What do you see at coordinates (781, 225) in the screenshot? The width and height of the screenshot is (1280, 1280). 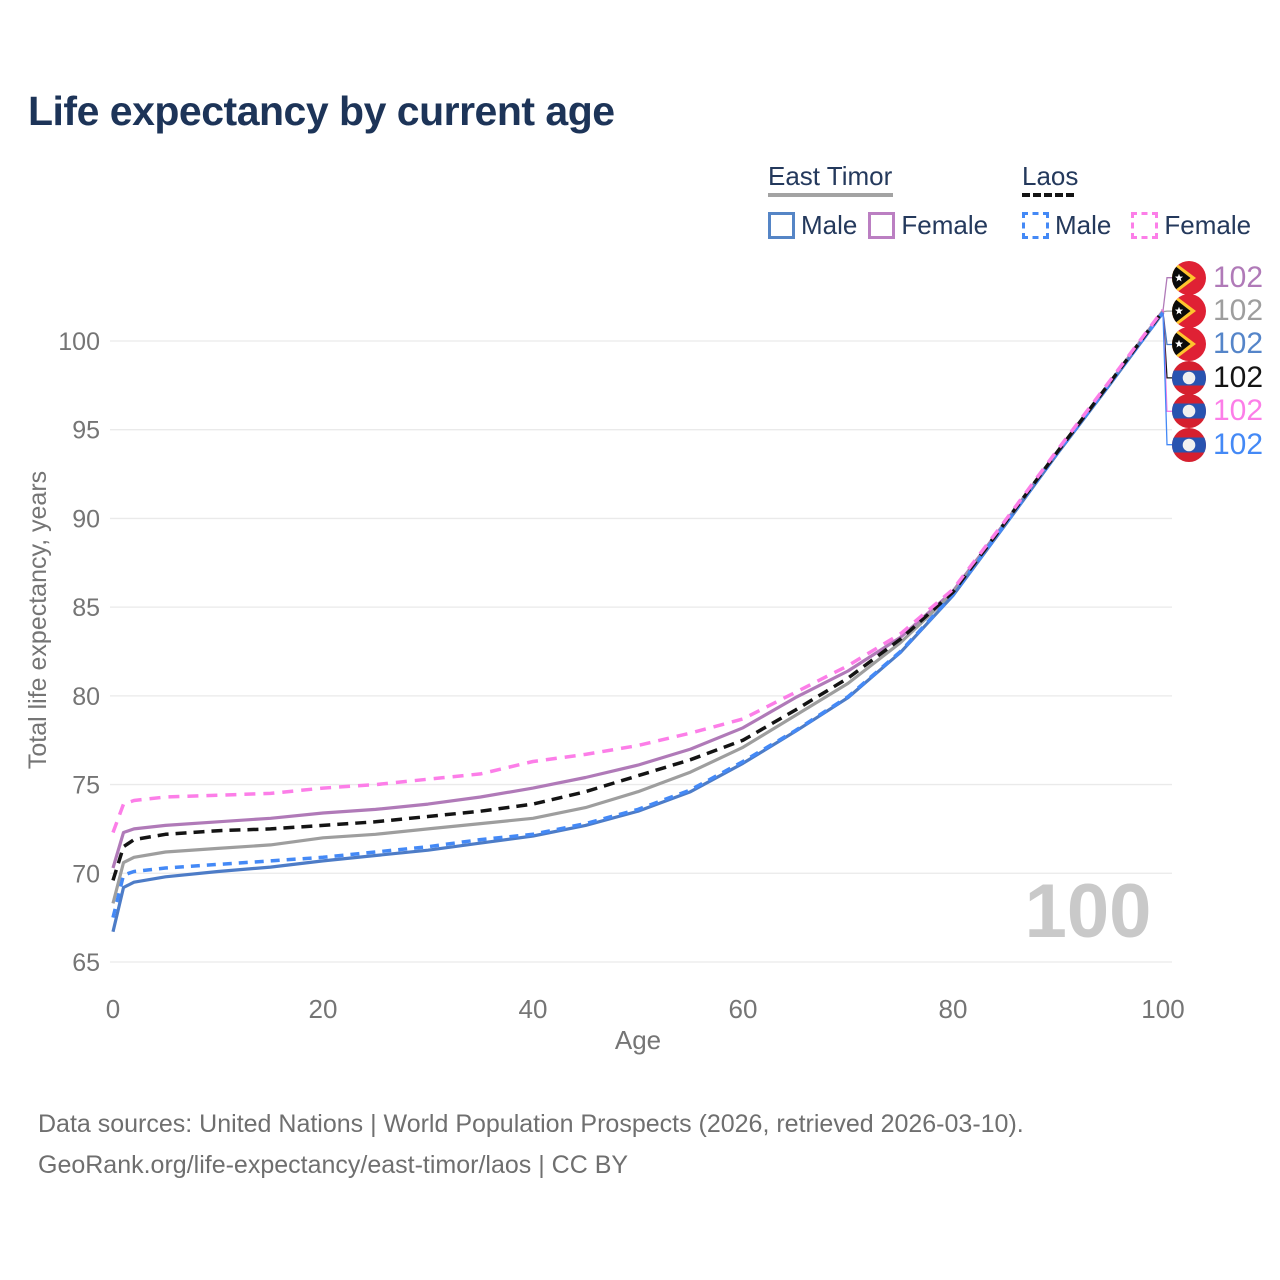 I see `east-timor-male-swatch-icon` at bounding box center [781, 225].